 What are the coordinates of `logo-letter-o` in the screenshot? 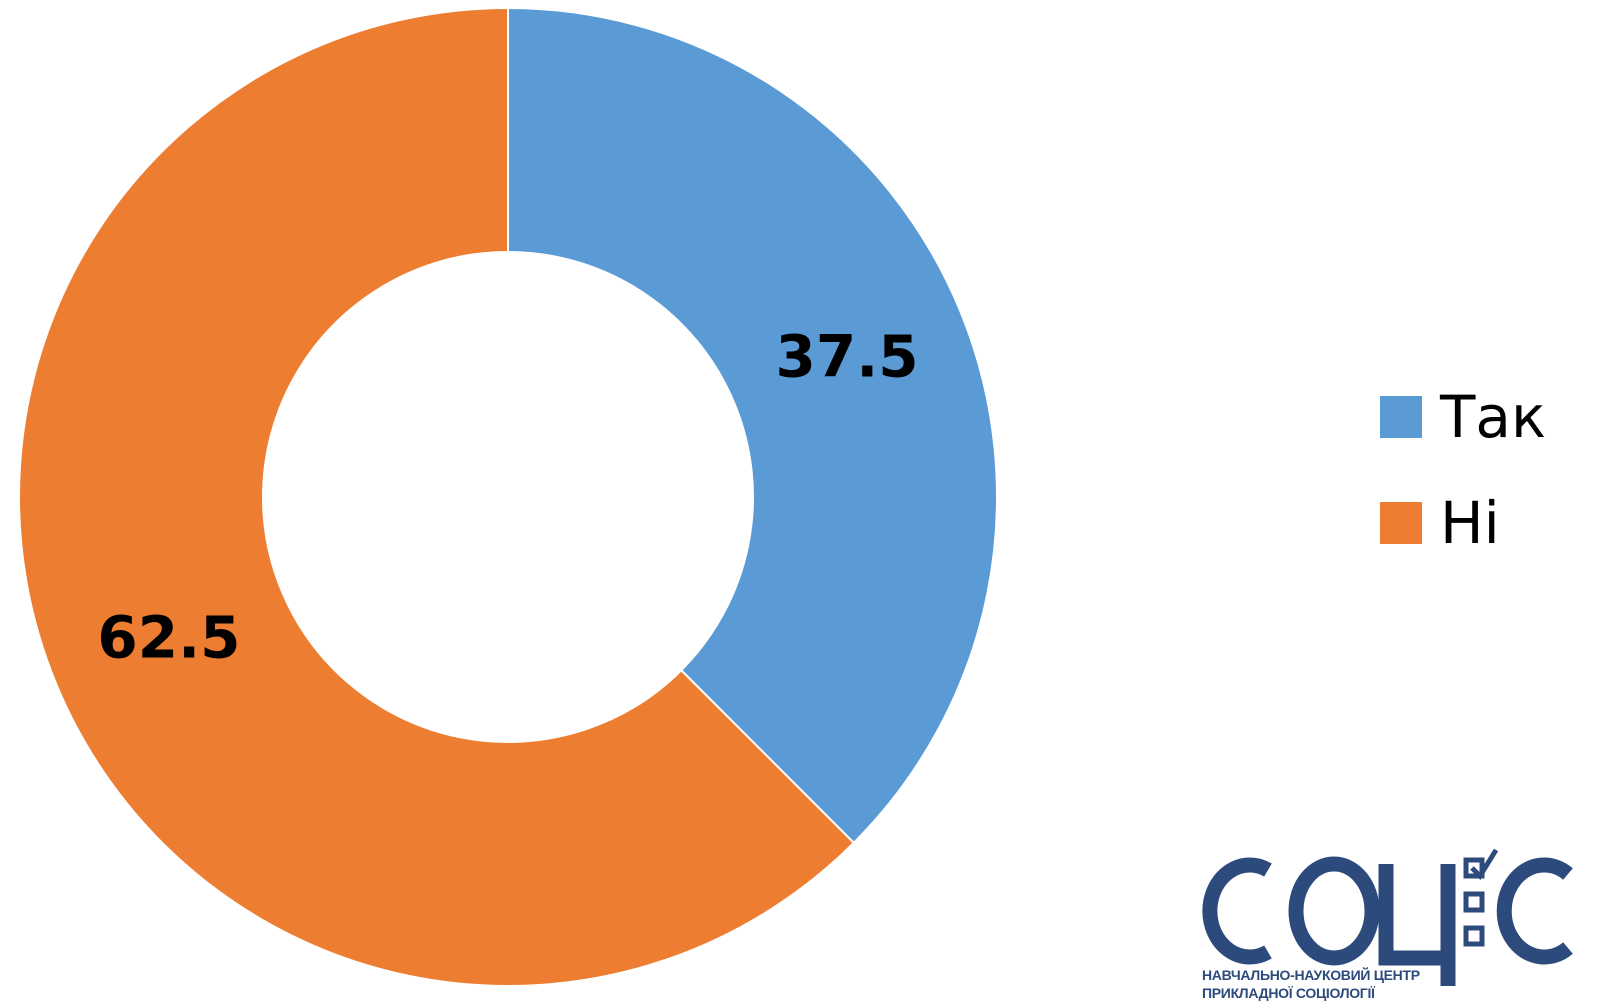 It's located at (1334, 911).